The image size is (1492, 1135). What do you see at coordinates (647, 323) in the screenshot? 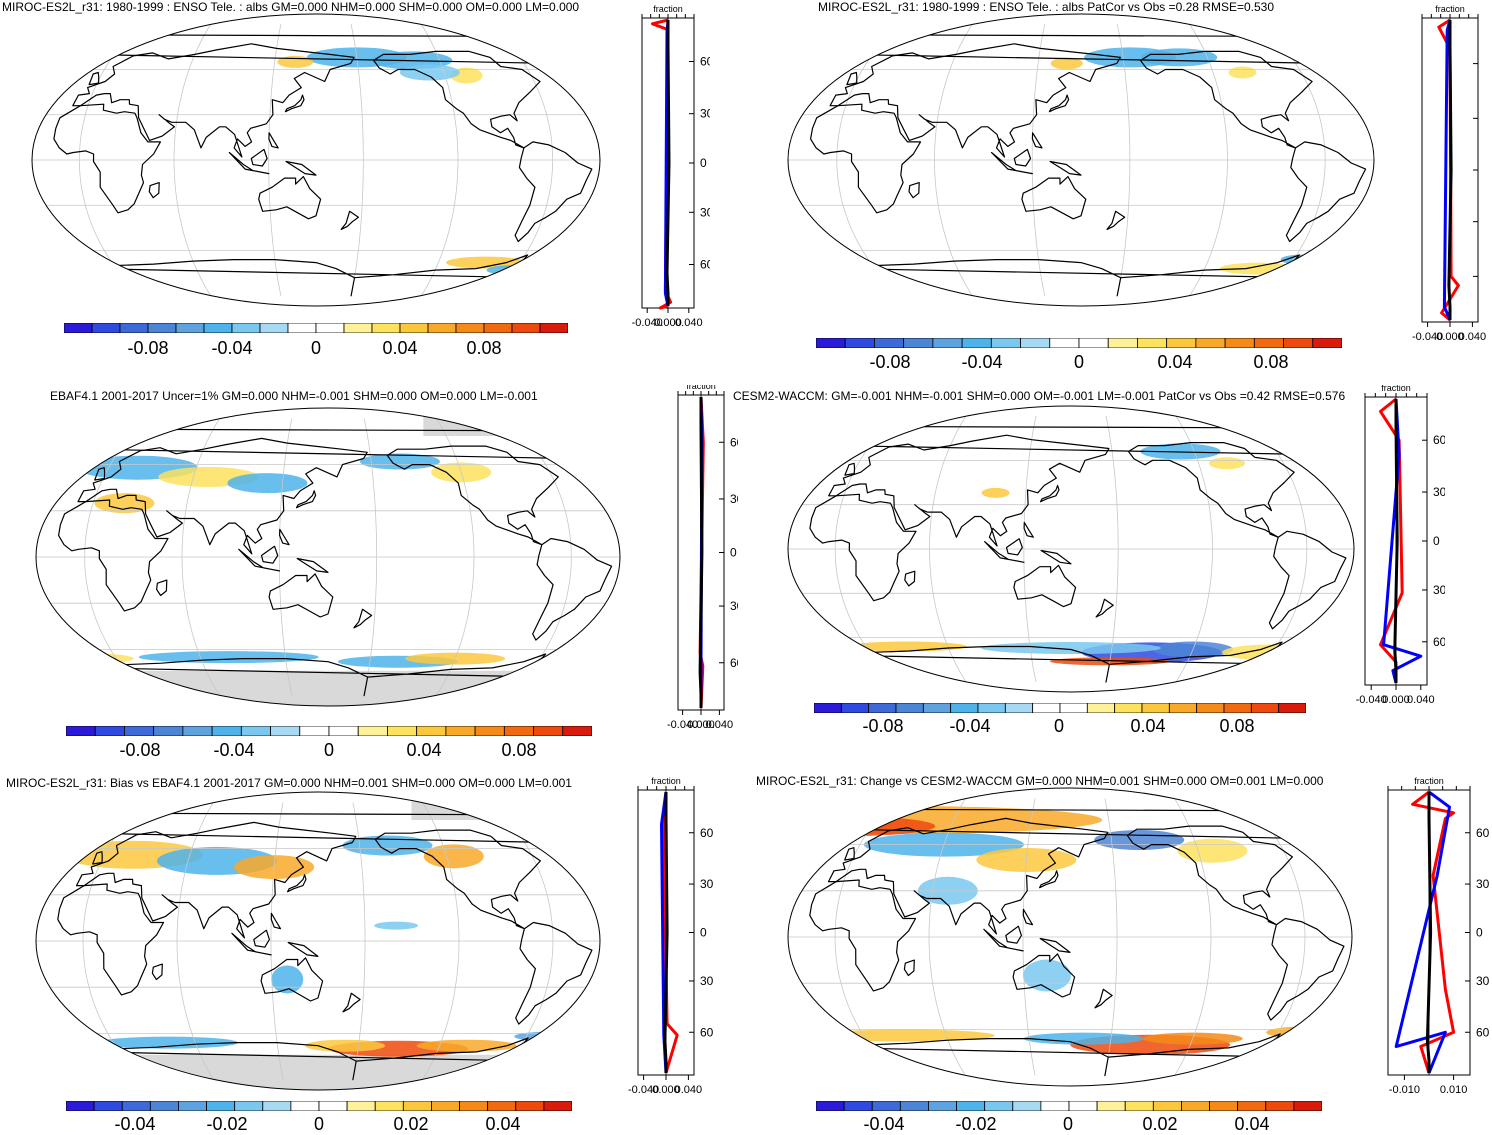
I see `profile-tick-label: -0.040` at bounding box center [647, 323].